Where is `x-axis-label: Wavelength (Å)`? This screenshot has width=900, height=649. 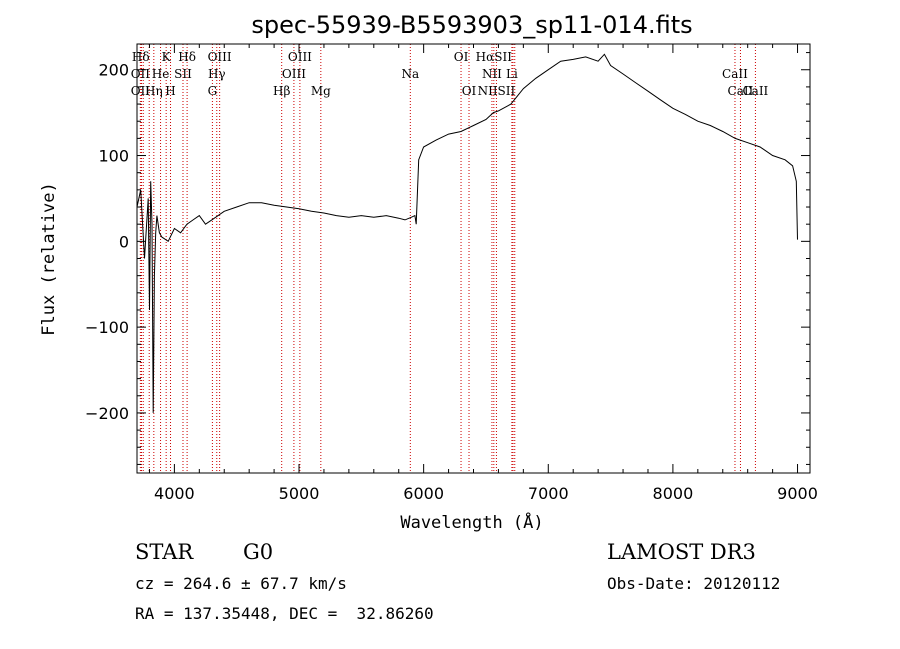
x-axis-label: Wavelength (Å) is located at coordinates (471, 522).